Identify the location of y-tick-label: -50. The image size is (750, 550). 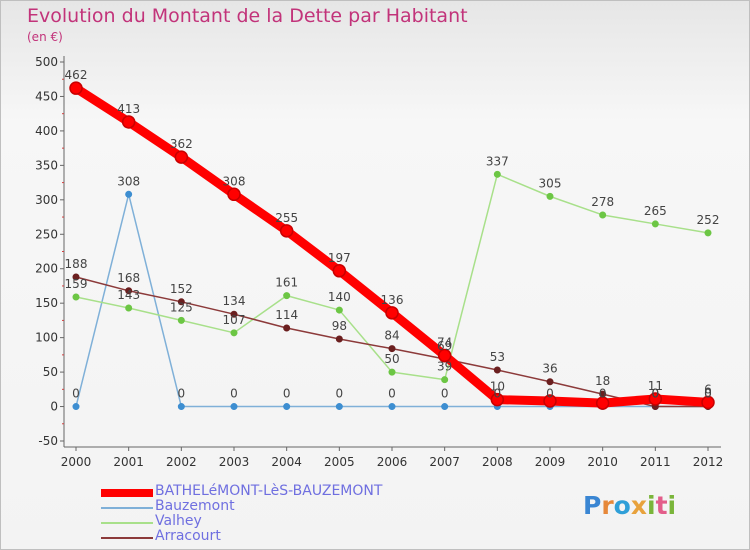
(48, 441).